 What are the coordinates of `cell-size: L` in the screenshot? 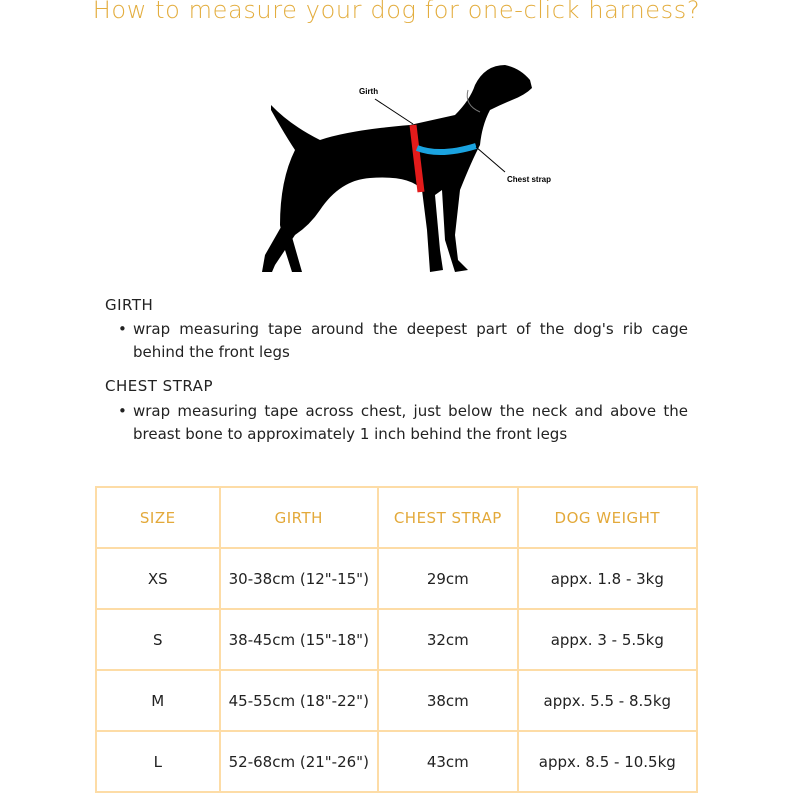 It's located at (158, 761).